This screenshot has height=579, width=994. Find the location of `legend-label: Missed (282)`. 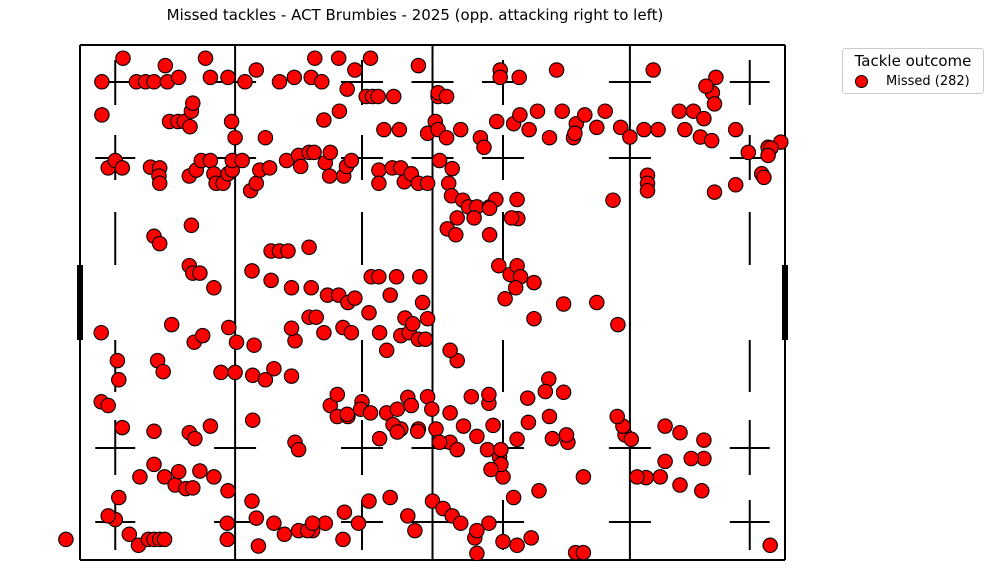

legend-label: Missed (282) is located at coordinates (928, 81).